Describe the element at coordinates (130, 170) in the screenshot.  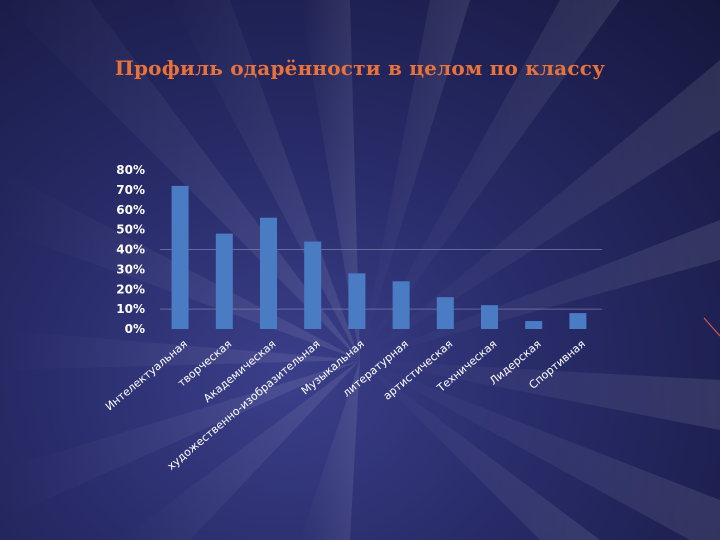
I see `y-tick-label: 80%` at that location.